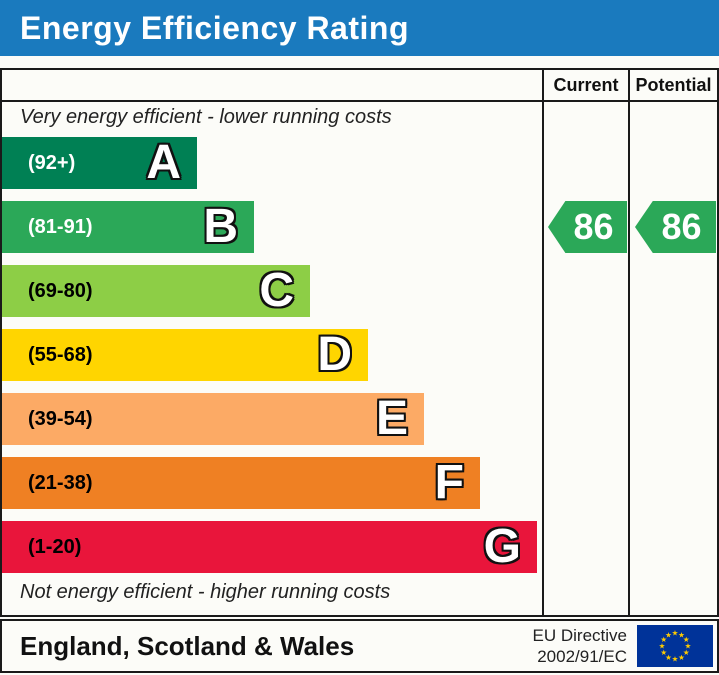 This screenshot has height=675, width=719. I want to click on column-header-row: Current Potential, so click(359, 86).